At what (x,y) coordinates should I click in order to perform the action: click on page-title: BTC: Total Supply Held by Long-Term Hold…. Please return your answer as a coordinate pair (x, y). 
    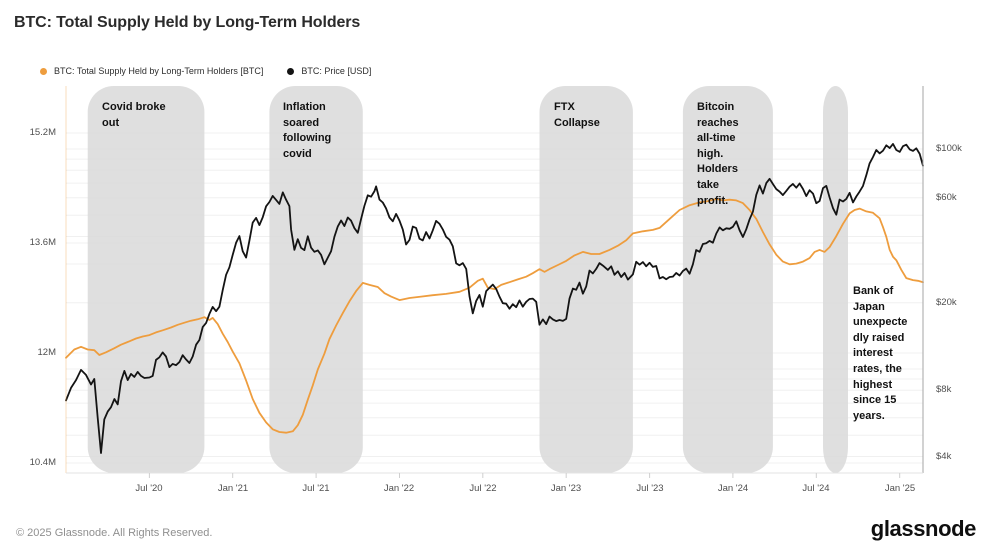
    Looking at the image, I should click on (187, 22).